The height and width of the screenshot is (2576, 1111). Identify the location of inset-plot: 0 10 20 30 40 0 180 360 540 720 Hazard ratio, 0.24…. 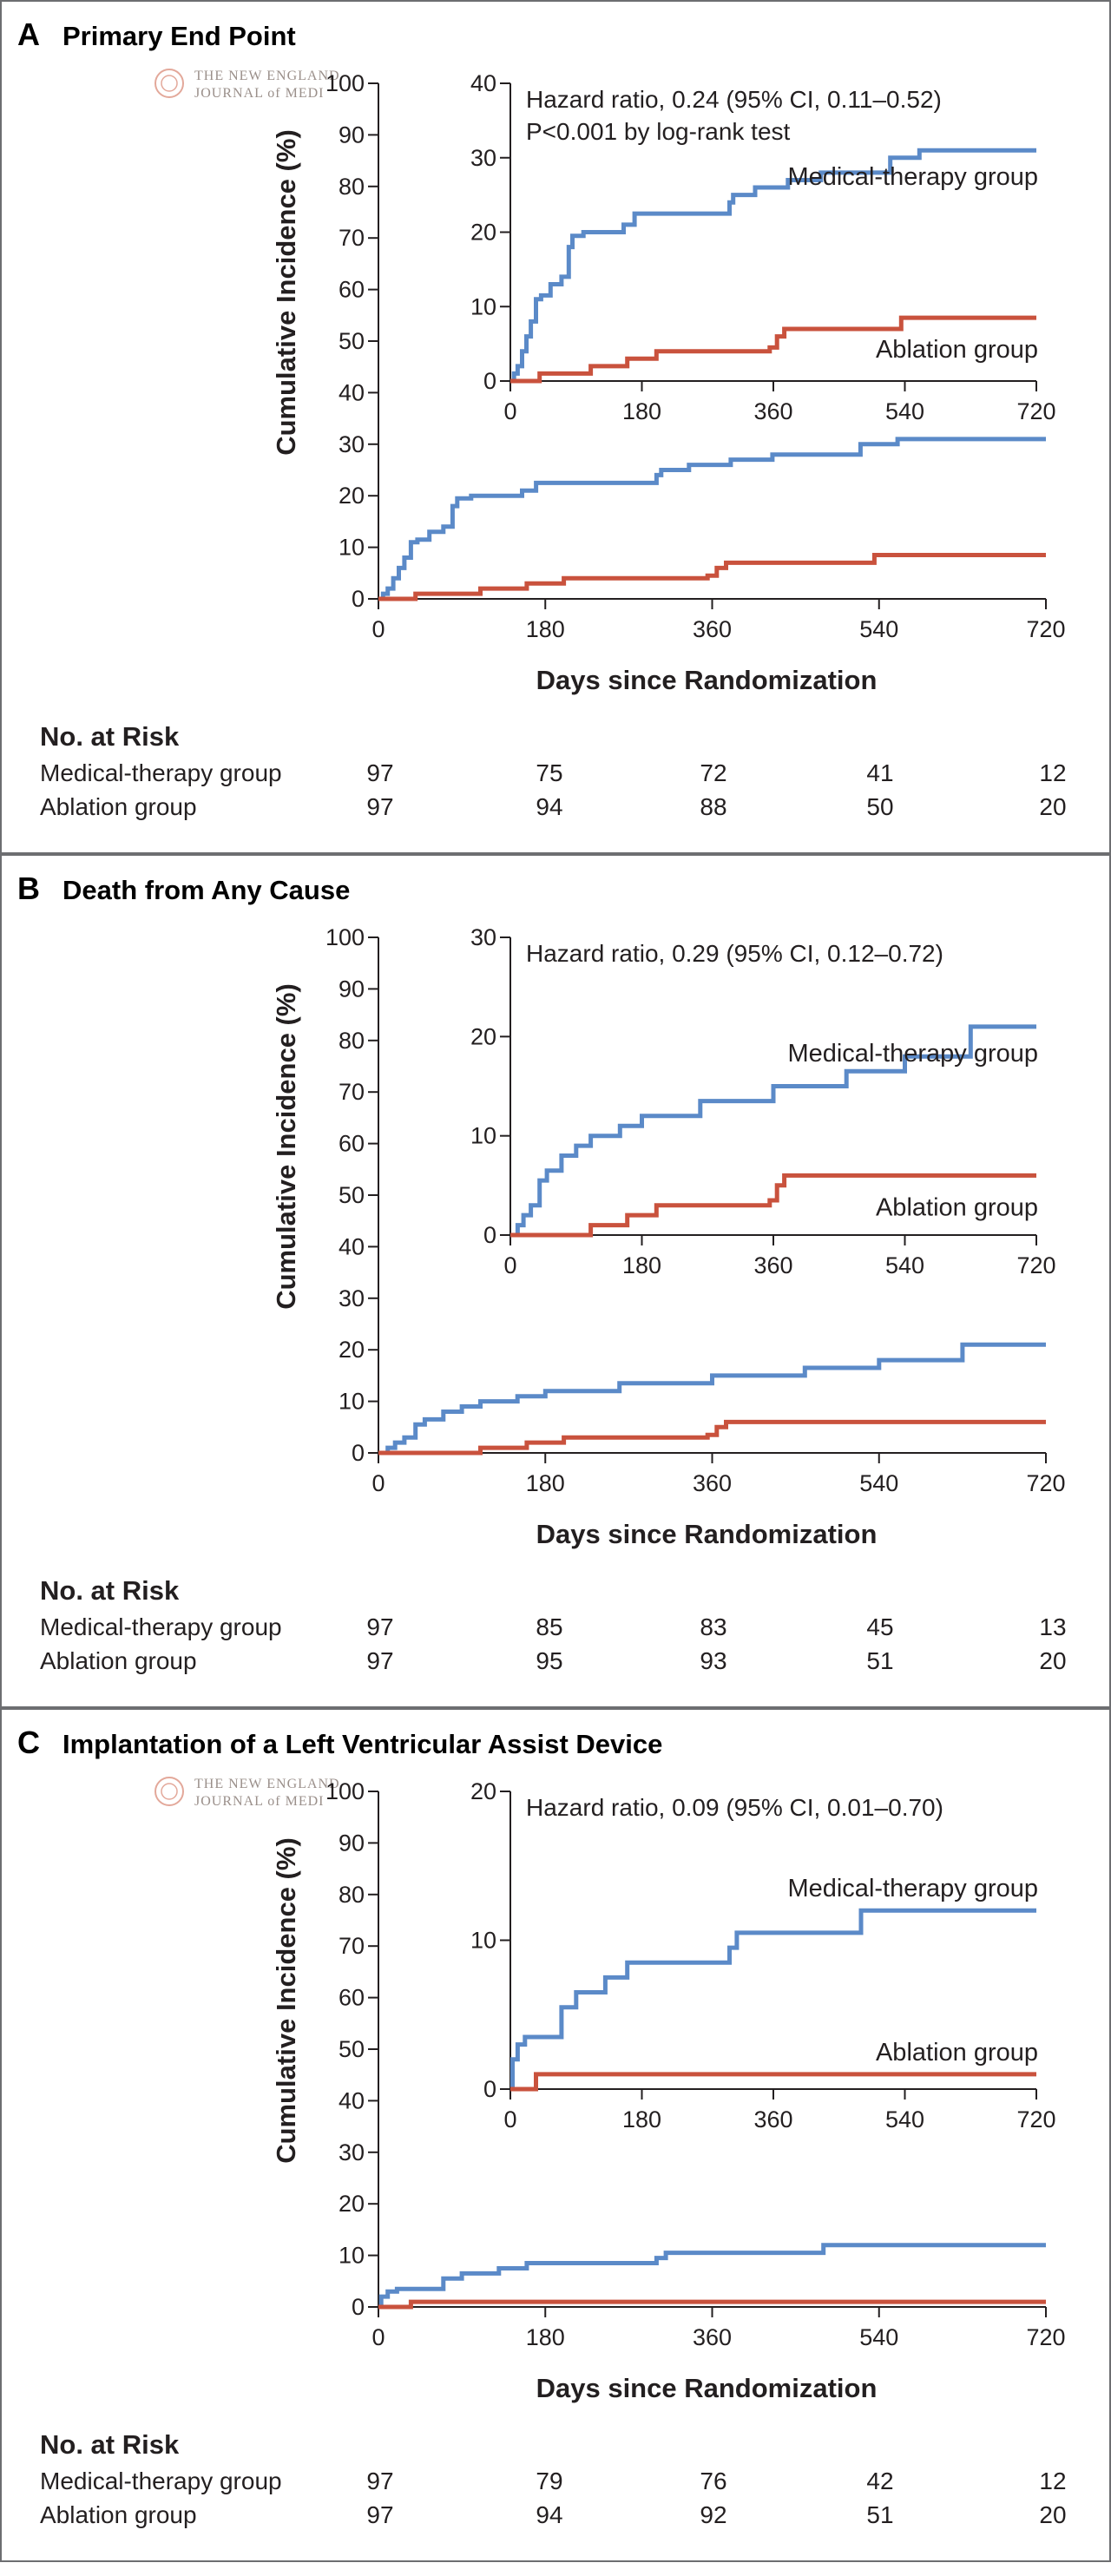
(763, 247).